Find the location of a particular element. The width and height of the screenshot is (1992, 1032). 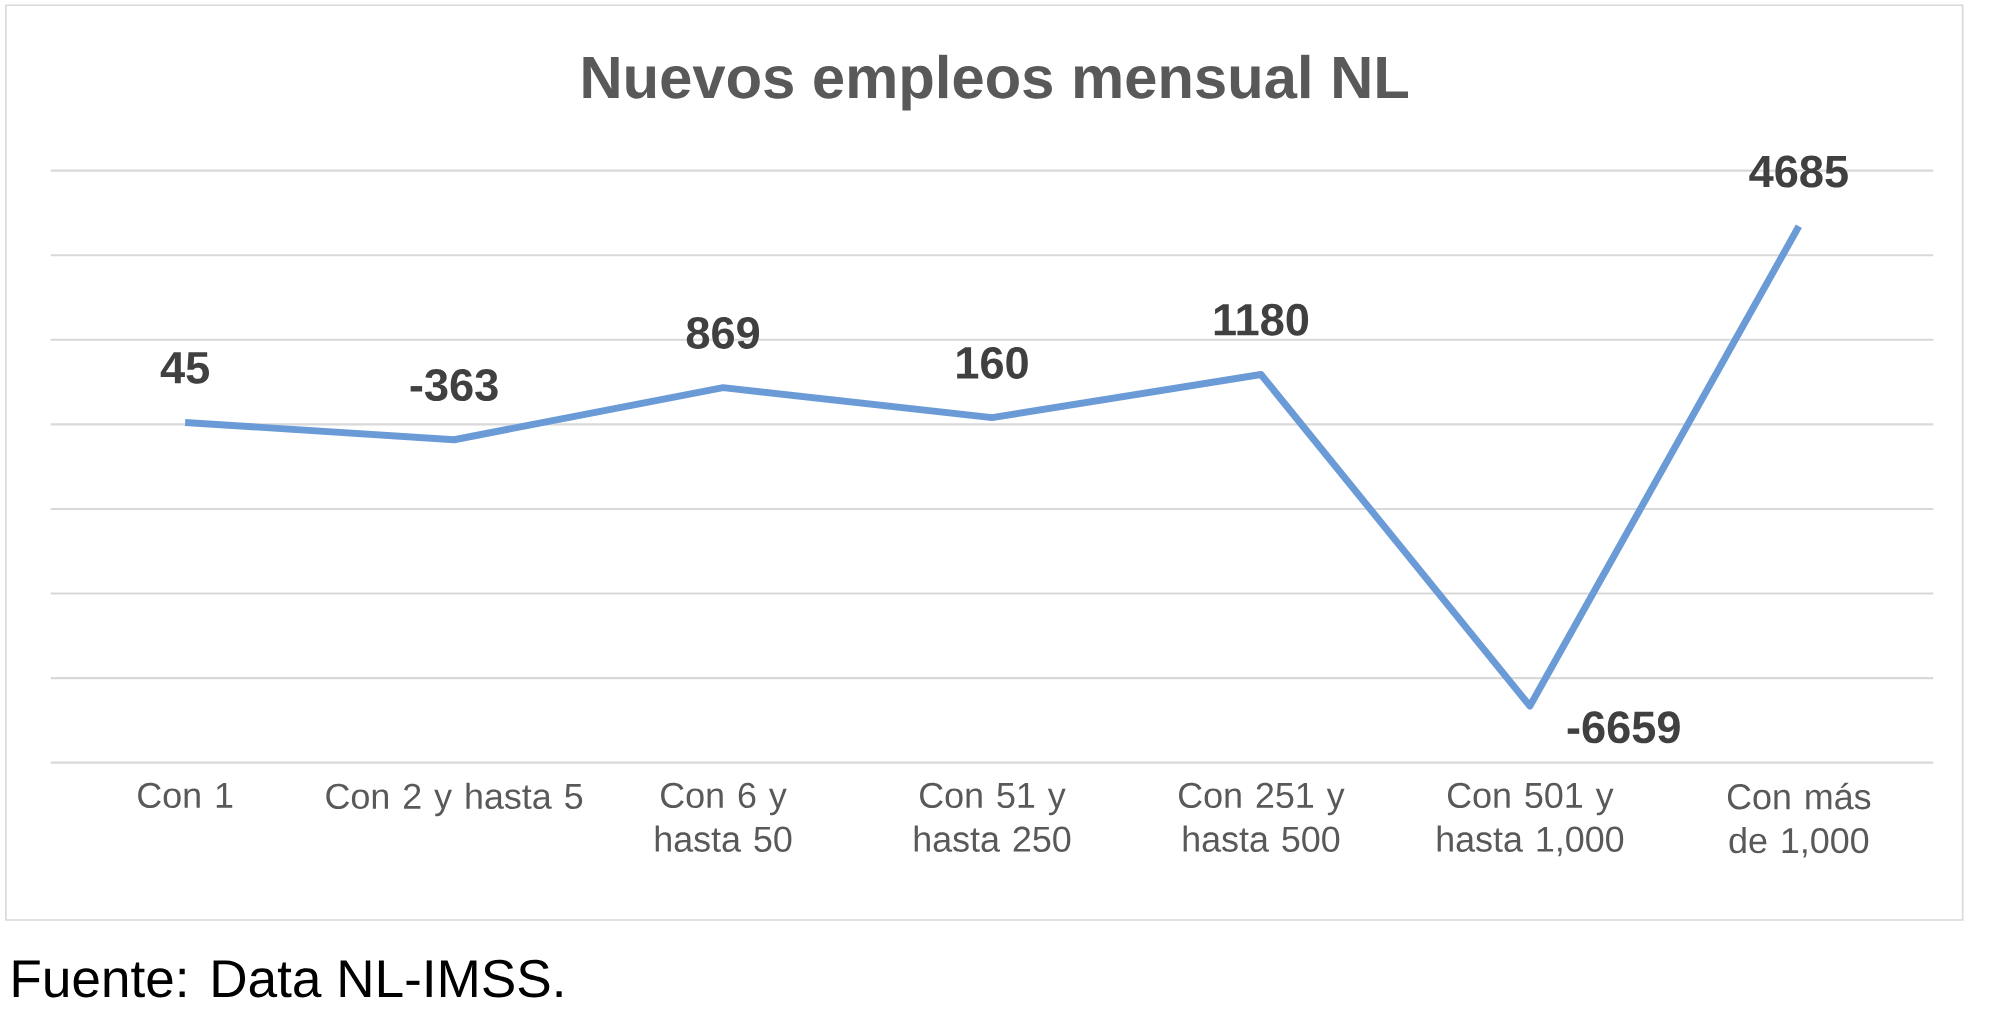

chart-title: Nuevos empleos mensual NL is located at coordinates (995, 82).